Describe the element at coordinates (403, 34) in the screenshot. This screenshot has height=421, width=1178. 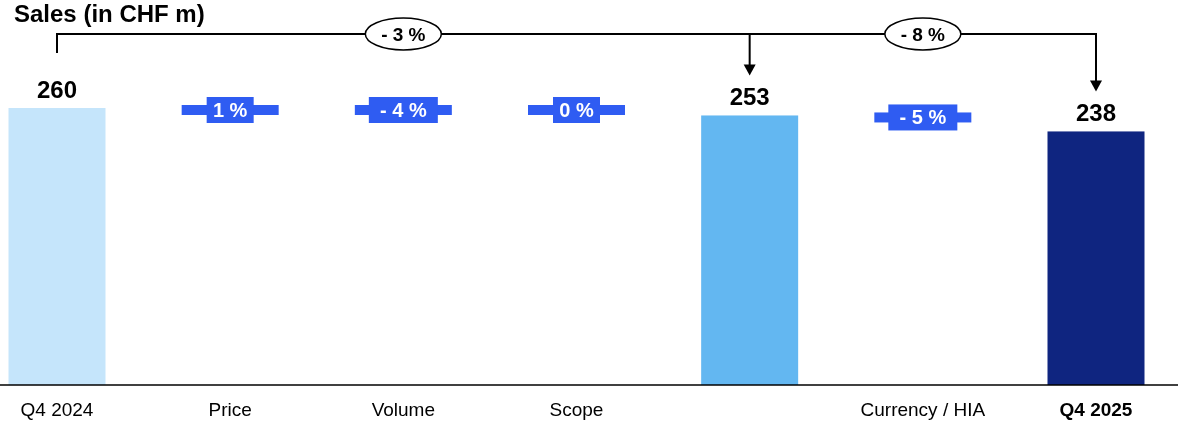
I see `text: - 3 %` at that location.